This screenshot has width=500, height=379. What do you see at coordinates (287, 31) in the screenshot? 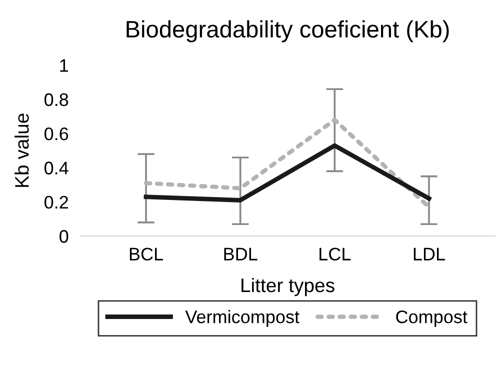
I see `chart-title: Biodegradability coeficient (Kb)` at bounding box center [287, 31].